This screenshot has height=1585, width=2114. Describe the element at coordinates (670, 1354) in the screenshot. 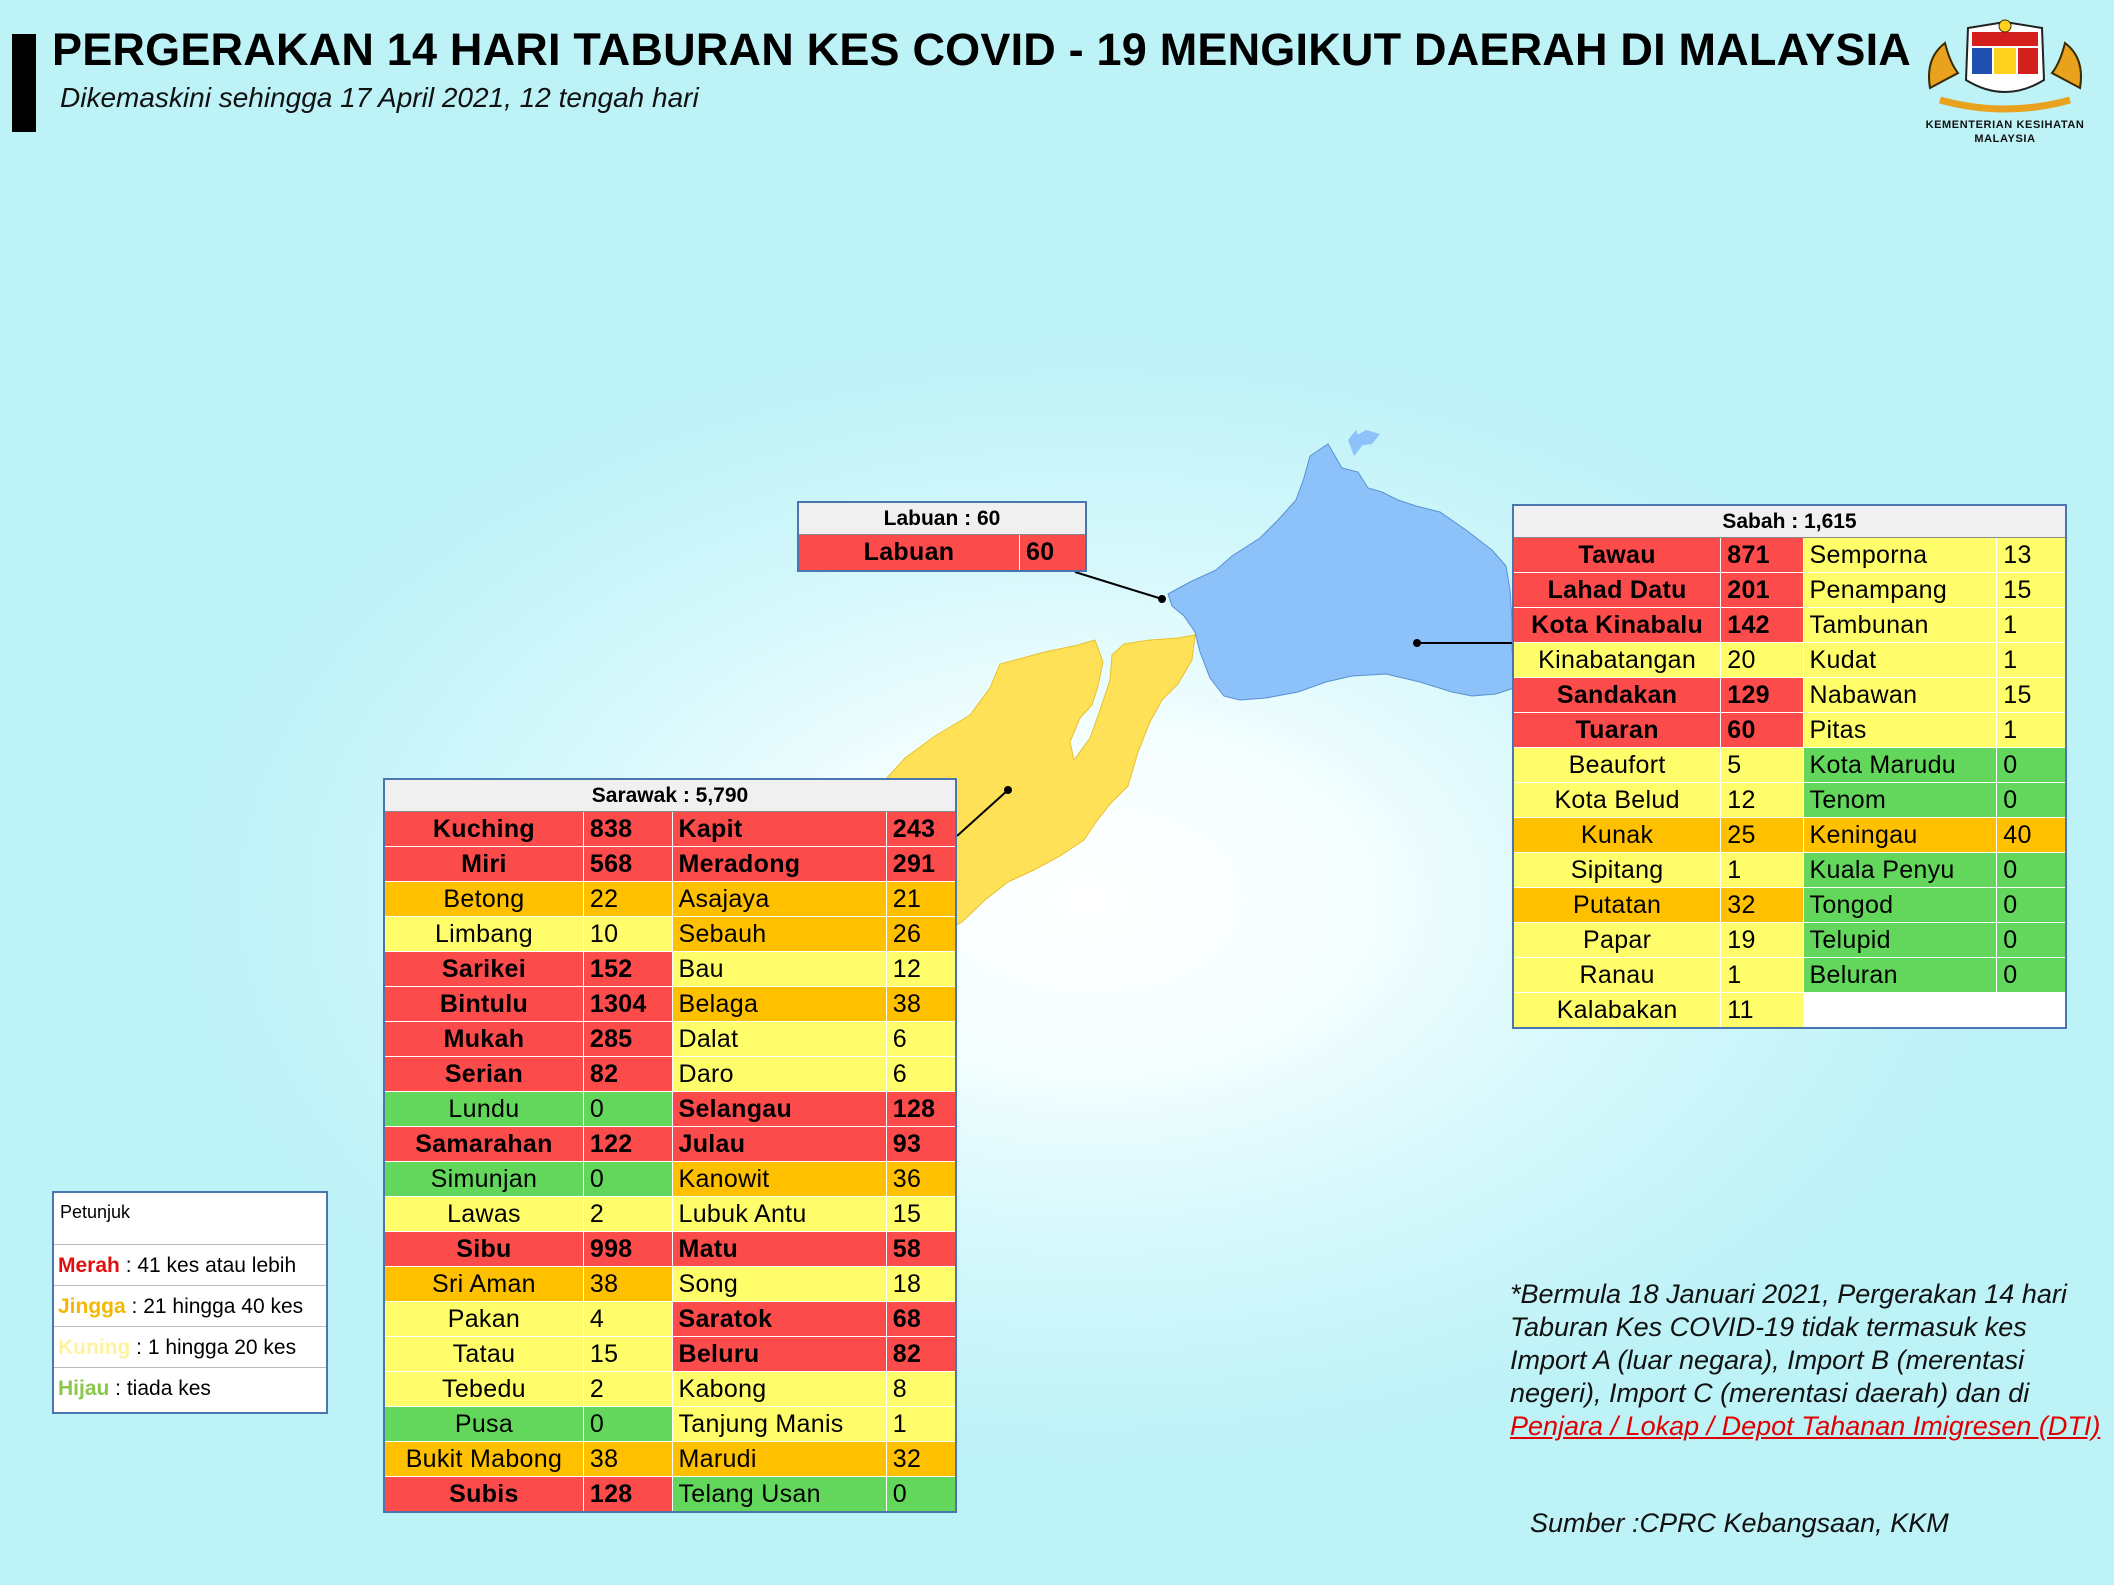

I see `table-row: Tatau 15 Beluru 82` at that location.